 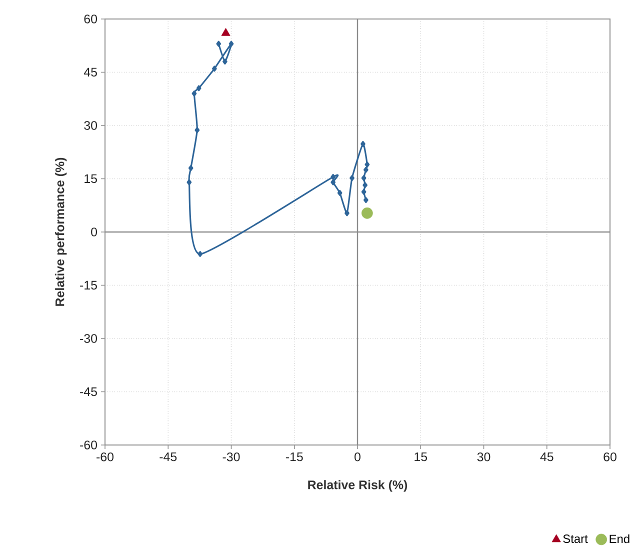 I want to click on x-tick-label: -30, so click(x=231, y=457).